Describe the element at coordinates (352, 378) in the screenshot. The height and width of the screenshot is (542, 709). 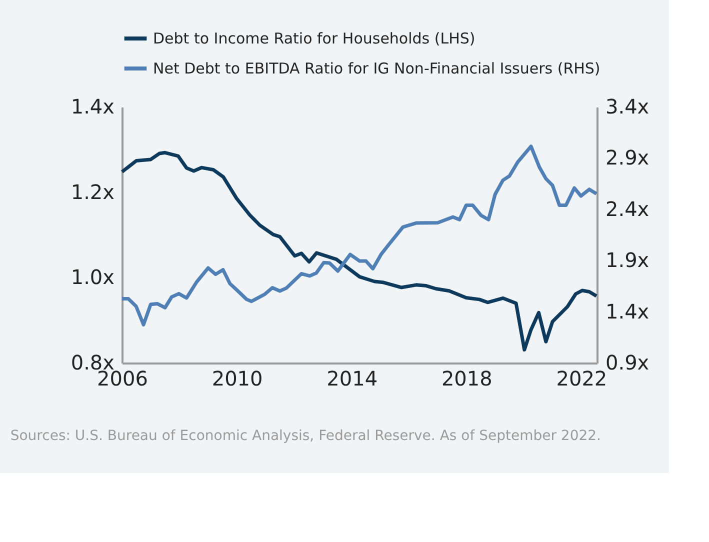
I see `x-tick-label: 2014` at that location.